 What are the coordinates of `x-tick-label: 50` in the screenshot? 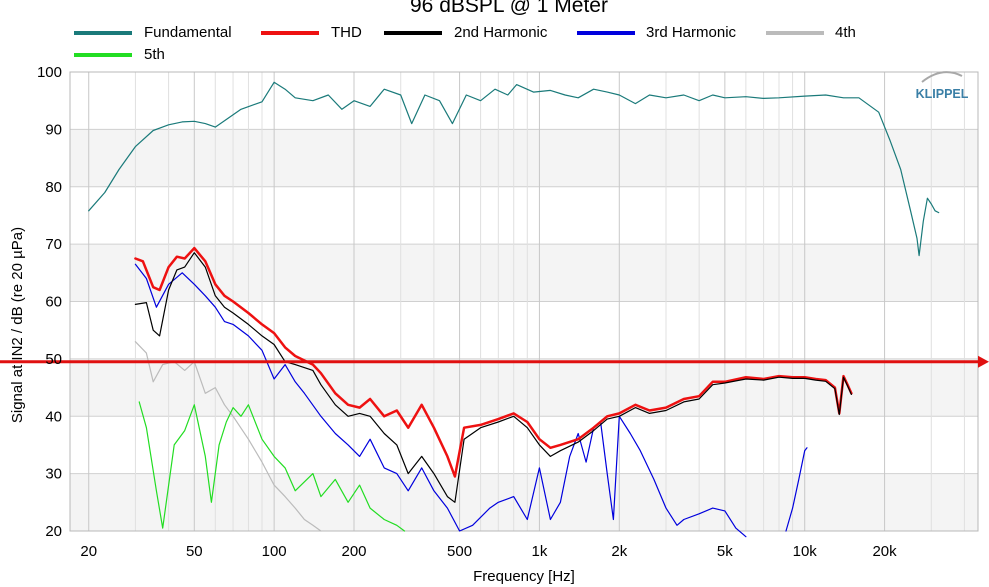 It's located at (194, 551).